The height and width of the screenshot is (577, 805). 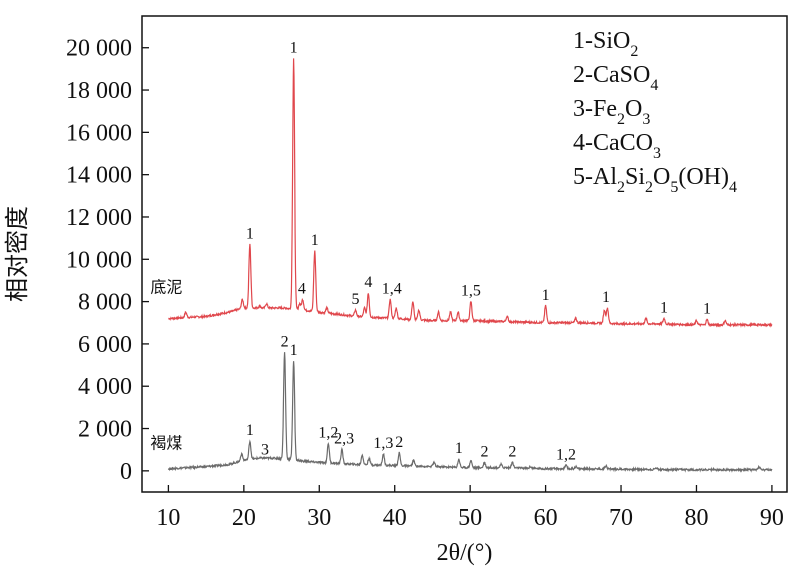 What do you see at coordinates (99, 176) in the screenshot?
I see `y-tick-label: 14 000` at bounding box center [99, 176].